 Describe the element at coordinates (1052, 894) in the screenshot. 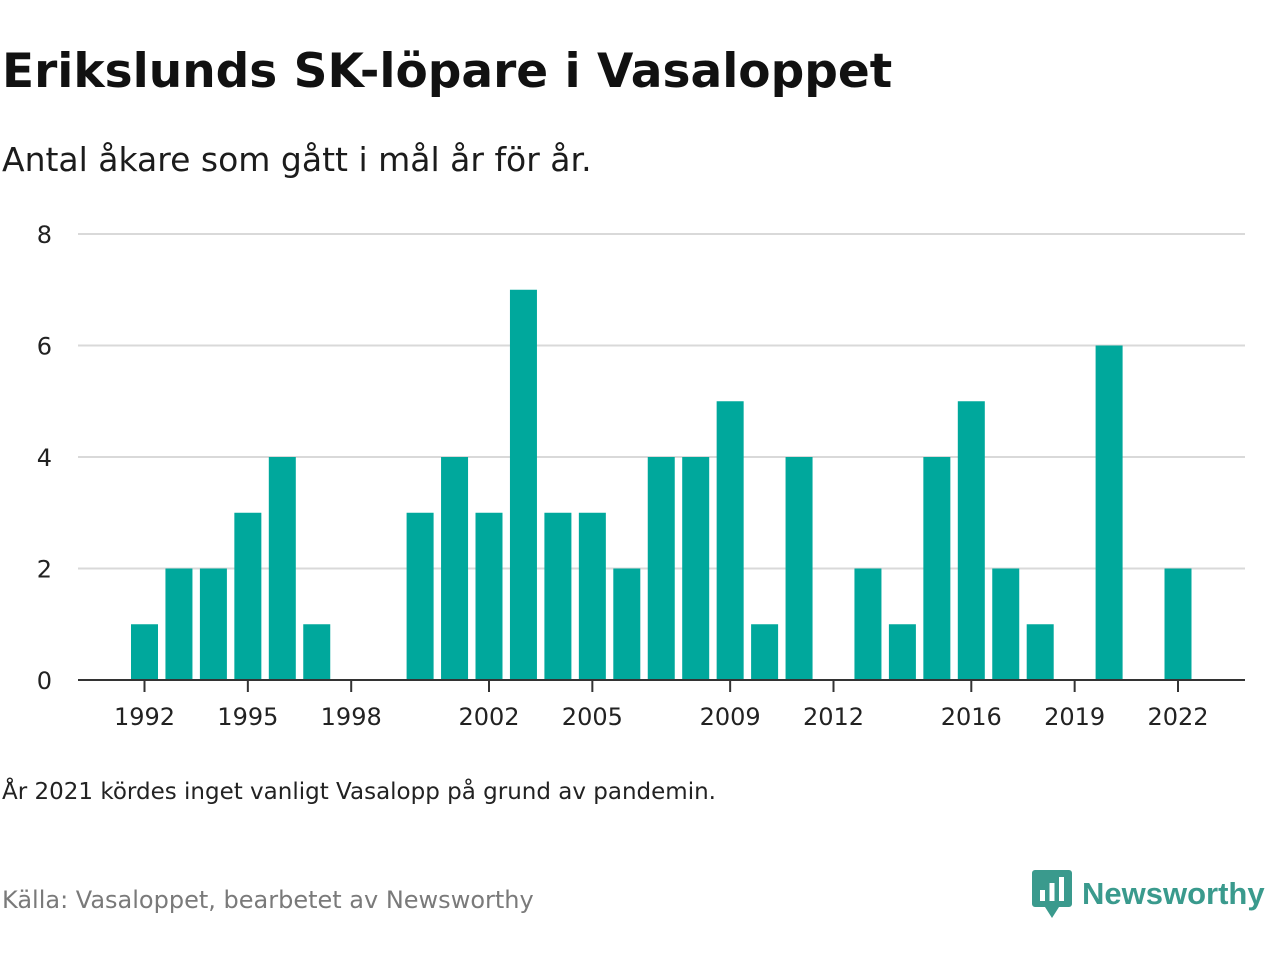

I see `newsworthy-logo-icon` at that location.